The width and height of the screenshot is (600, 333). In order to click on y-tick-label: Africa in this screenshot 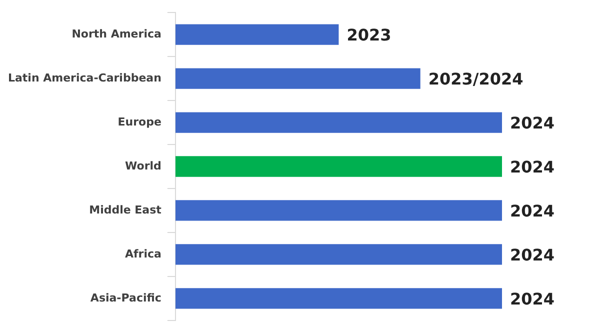, I will do `click(143, 253)`.